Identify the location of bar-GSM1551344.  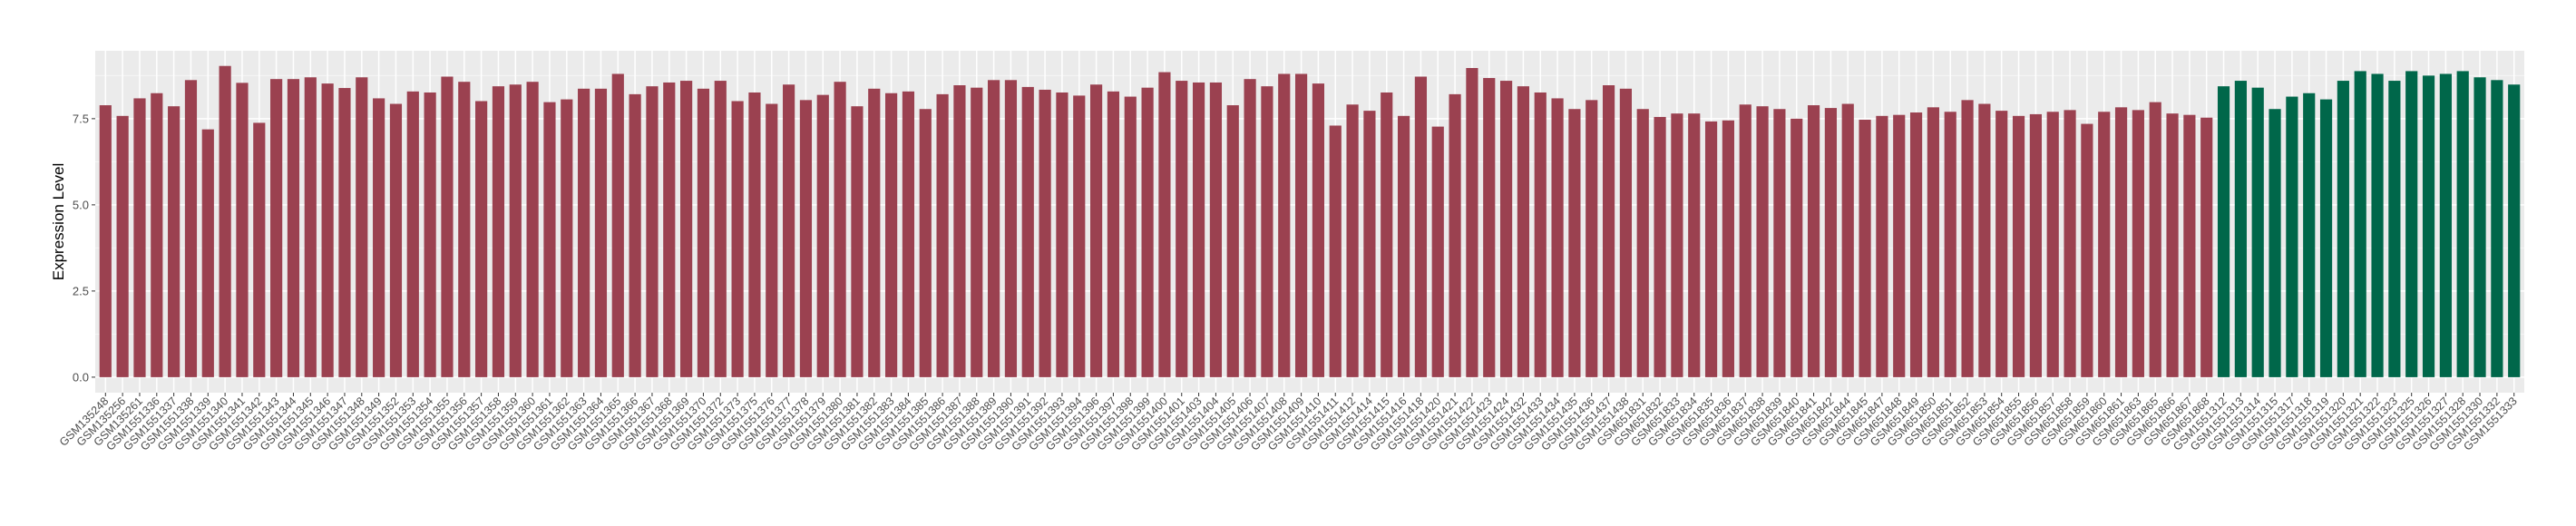
(293, 228).